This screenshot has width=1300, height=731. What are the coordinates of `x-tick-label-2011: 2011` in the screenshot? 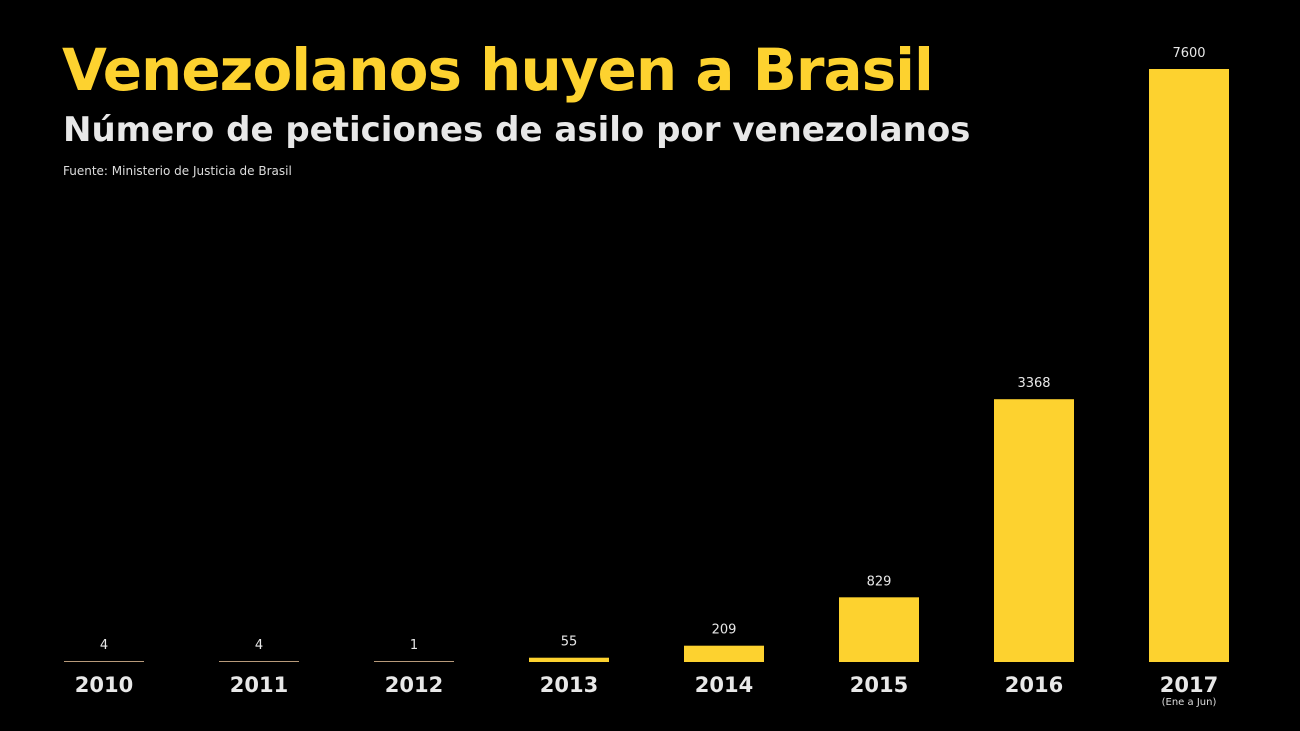 It's located at (259, 685).